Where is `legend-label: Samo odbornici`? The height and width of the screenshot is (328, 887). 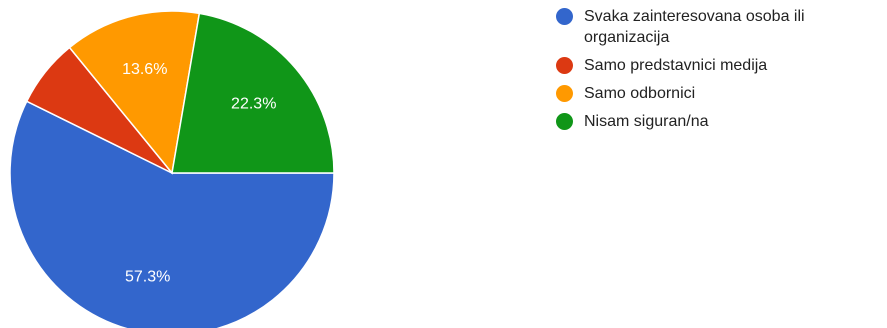 legend-label: Samo odbornici is located at coordinates (640, 93).